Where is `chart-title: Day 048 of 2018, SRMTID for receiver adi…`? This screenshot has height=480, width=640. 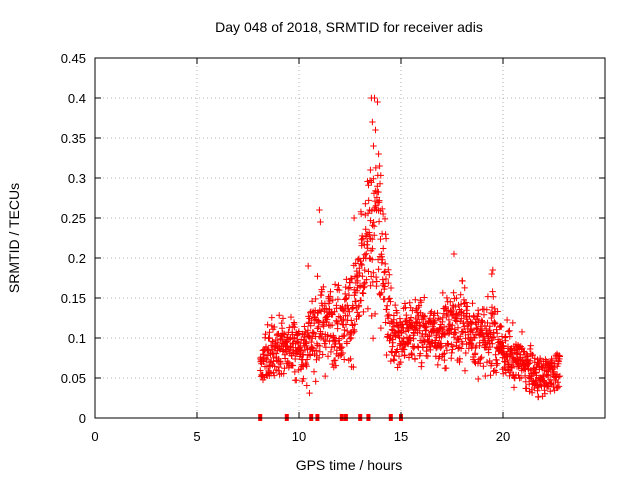 chart-title: Day 048 of 2018, SRMTID for receiver adi… is located at coordinates (349, 27).